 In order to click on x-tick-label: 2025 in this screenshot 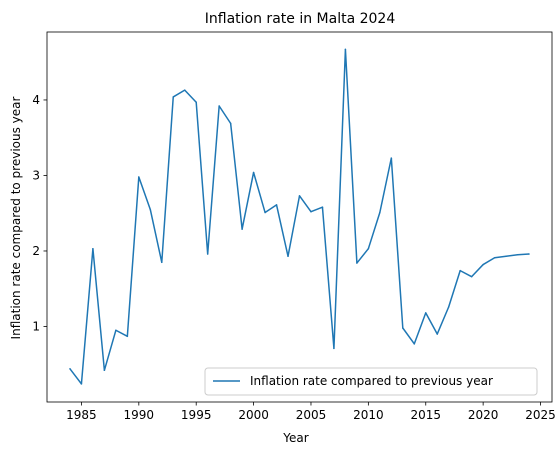, I will do `click(540, 415)`.